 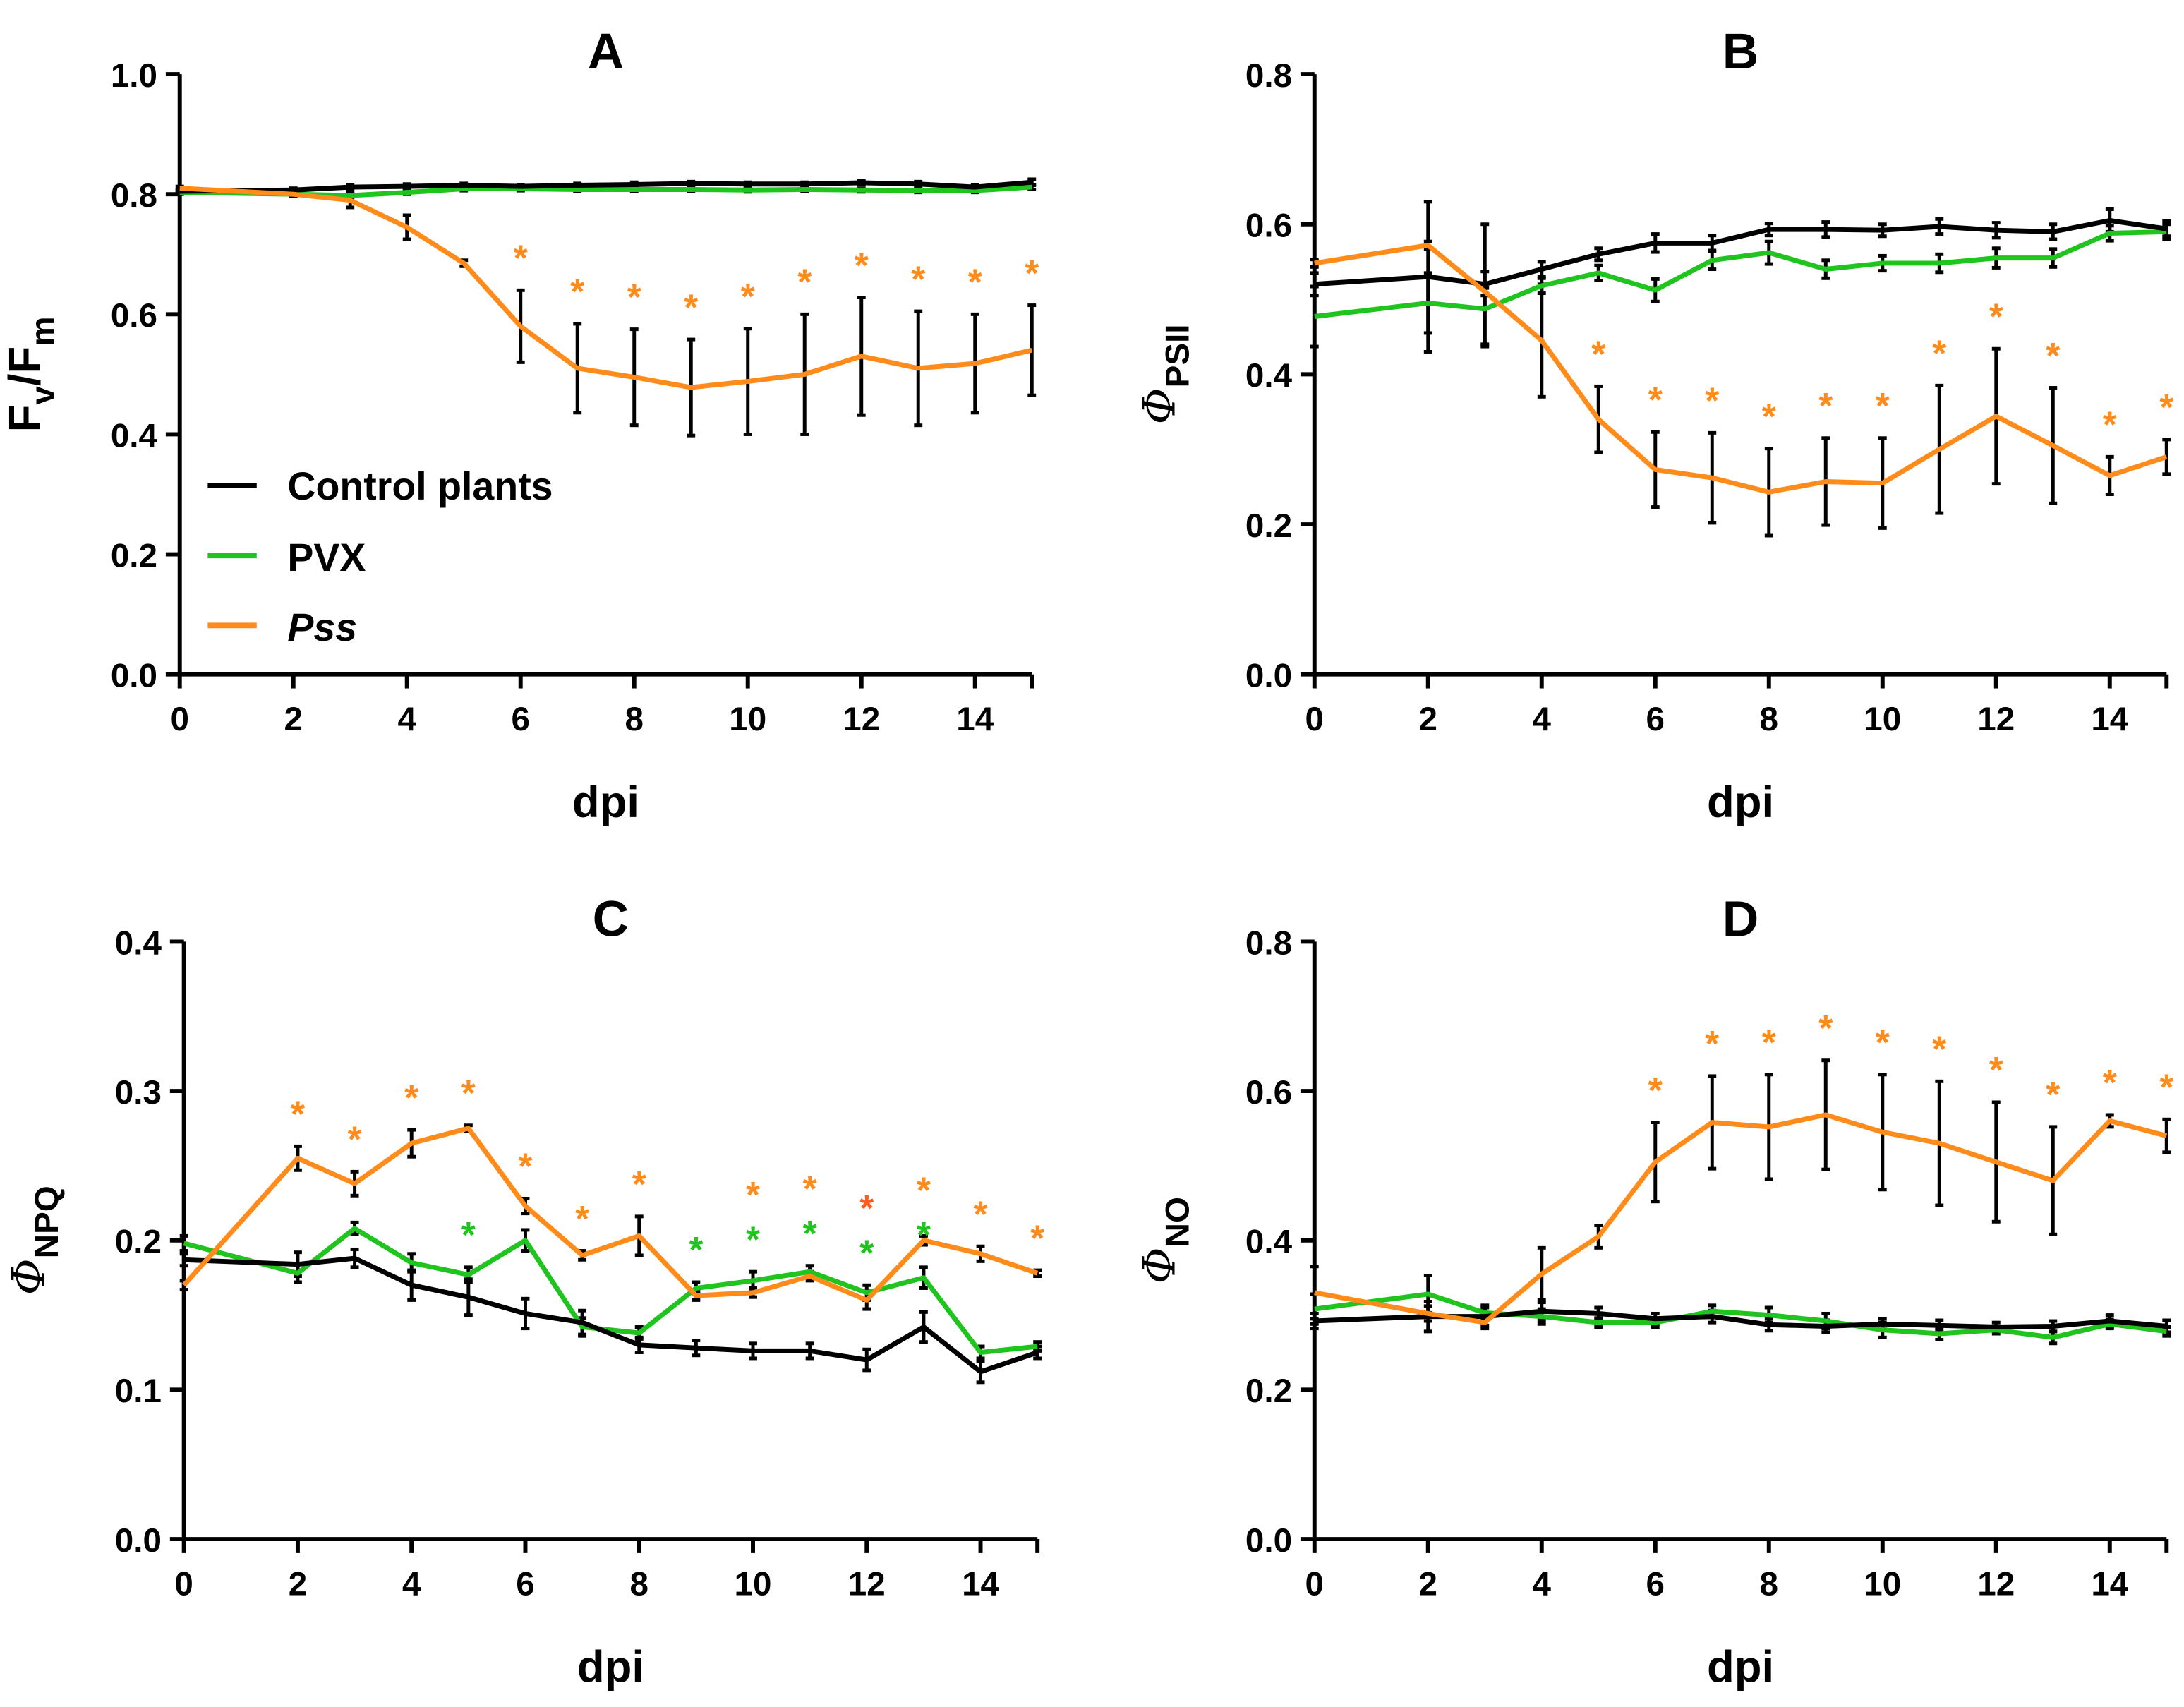 I want to click on y-axis-label: ΦPSII, so click(x=1164, y=374).